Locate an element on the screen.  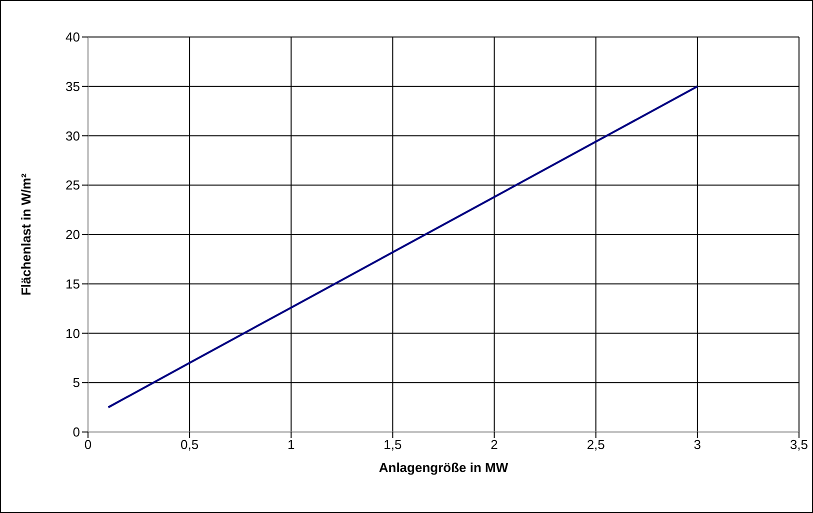
x-tick-label: 3 is located at coordinates (698, 444).